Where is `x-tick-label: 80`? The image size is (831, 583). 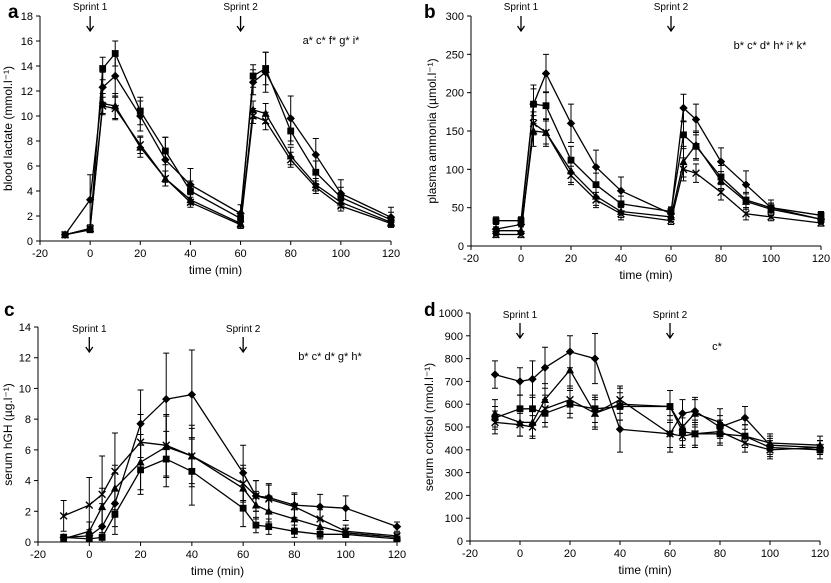
x-tick-label: 80 is located at coordinates (291, 254).